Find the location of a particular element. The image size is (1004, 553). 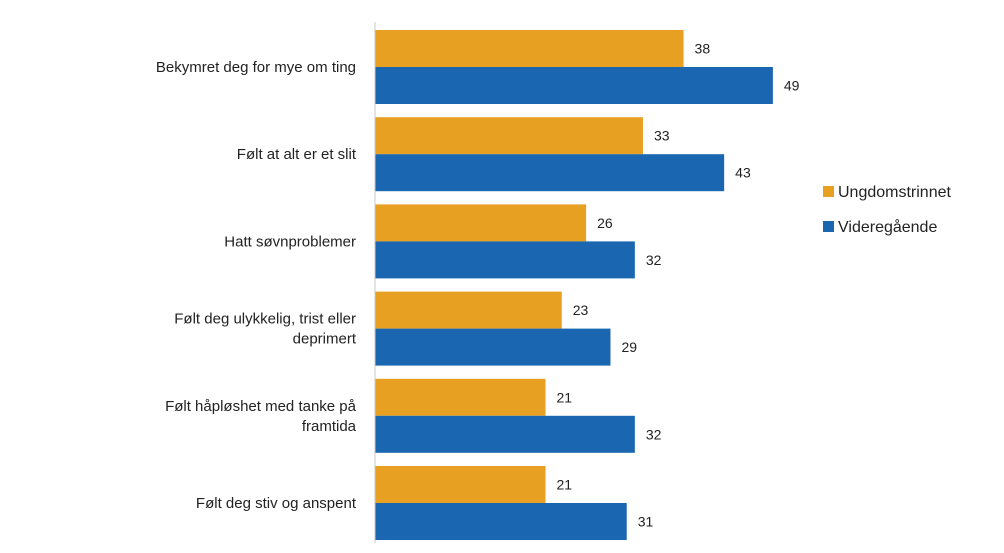

category-label: Følt at alt er et slit is located at coordinates (297, 154).